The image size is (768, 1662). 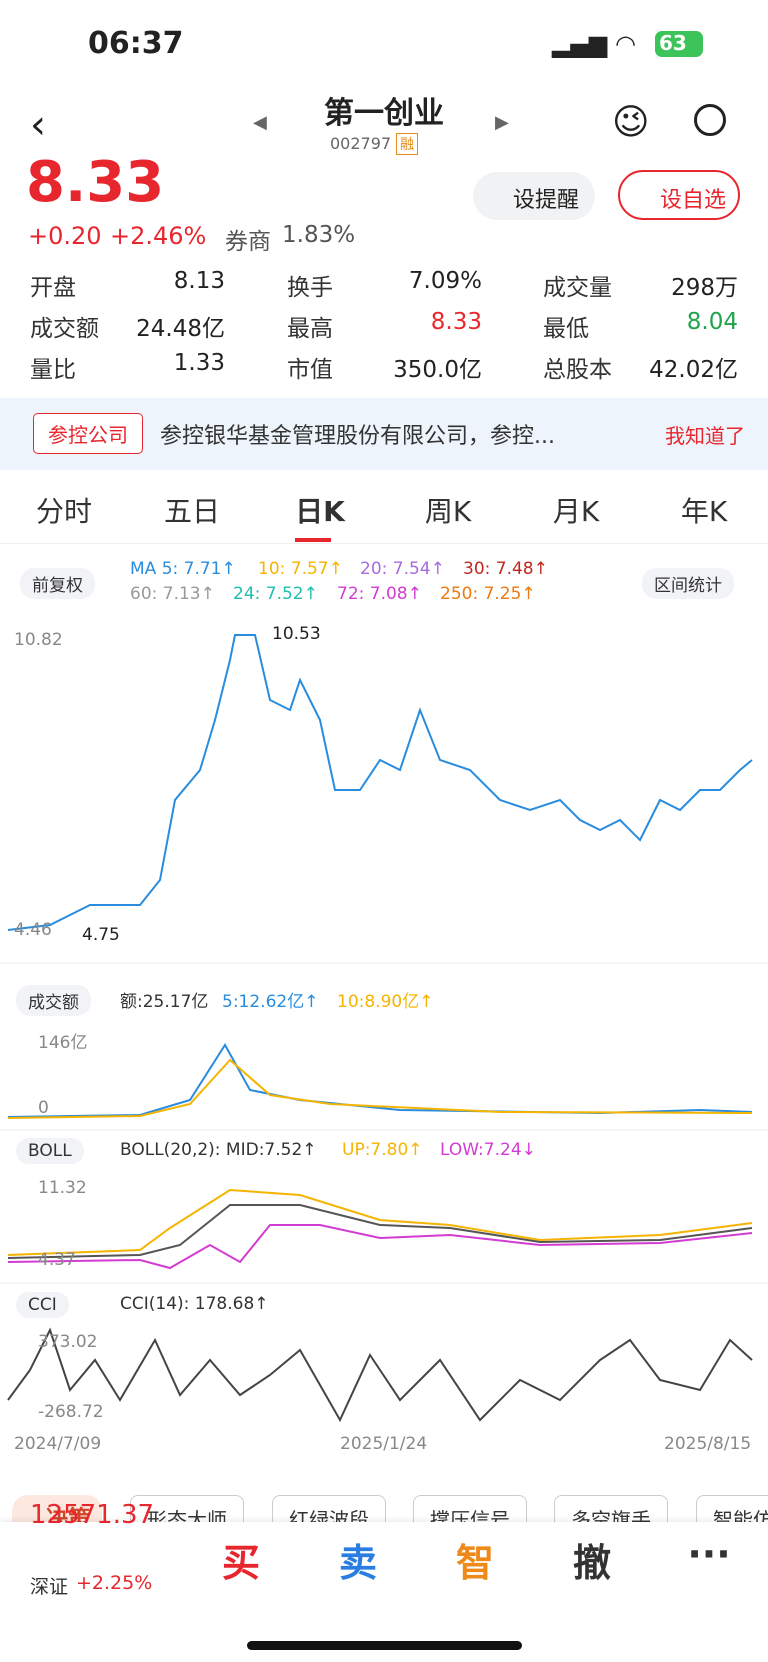 What do you see at coordinates (49, 1587) in the screenshot?
I see `index-name: 深证` at bounding box center [49, 1587].